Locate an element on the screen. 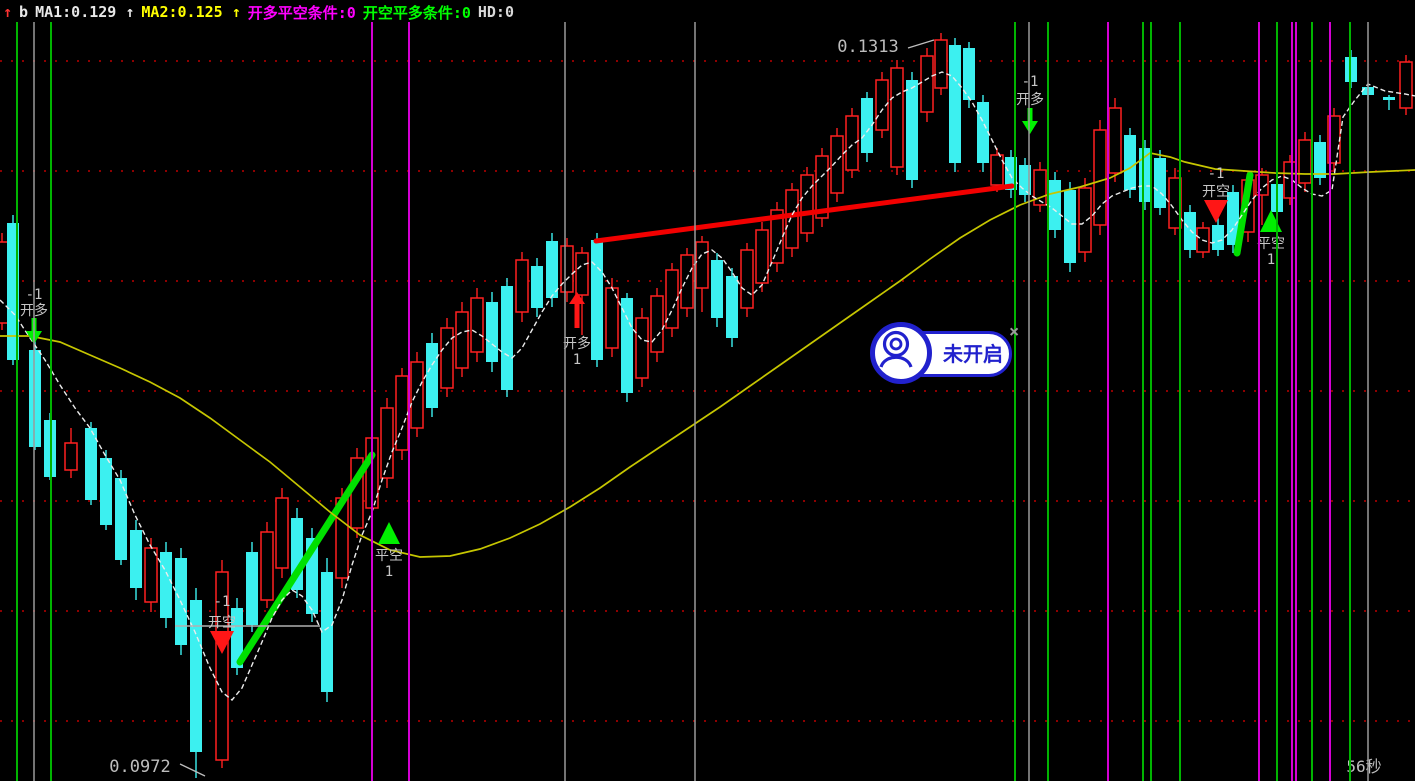 The width and height of the screenshot is (1415, 781). header-segment: HD:0 is located at coordinates (495, 12).